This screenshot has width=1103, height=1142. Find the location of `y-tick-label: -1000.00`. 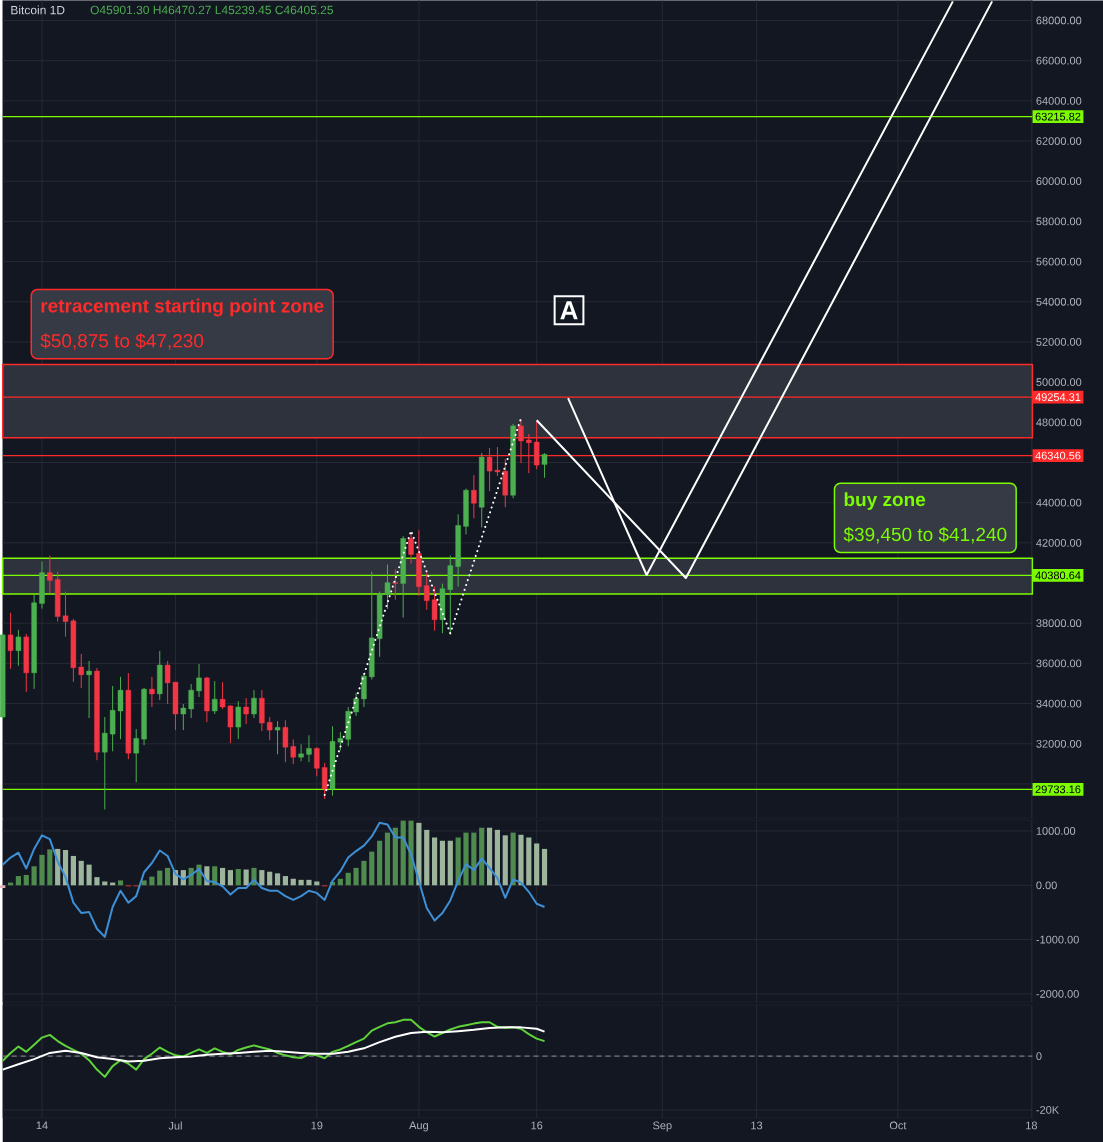

y-tick-label: -1000.00 is located at coordinates (1057, 939).